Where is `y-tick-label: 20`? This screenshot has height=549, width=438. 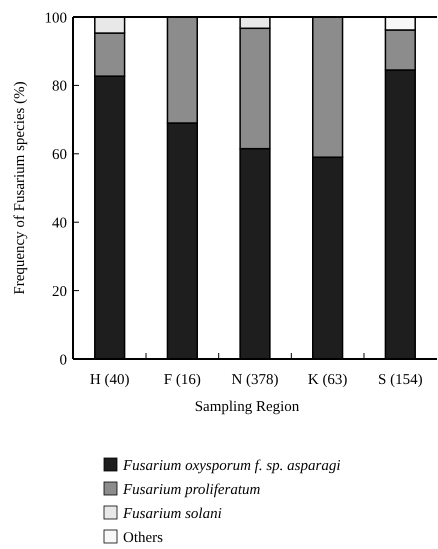
y-tick-label: 20 is located at coordinates (59, 292).